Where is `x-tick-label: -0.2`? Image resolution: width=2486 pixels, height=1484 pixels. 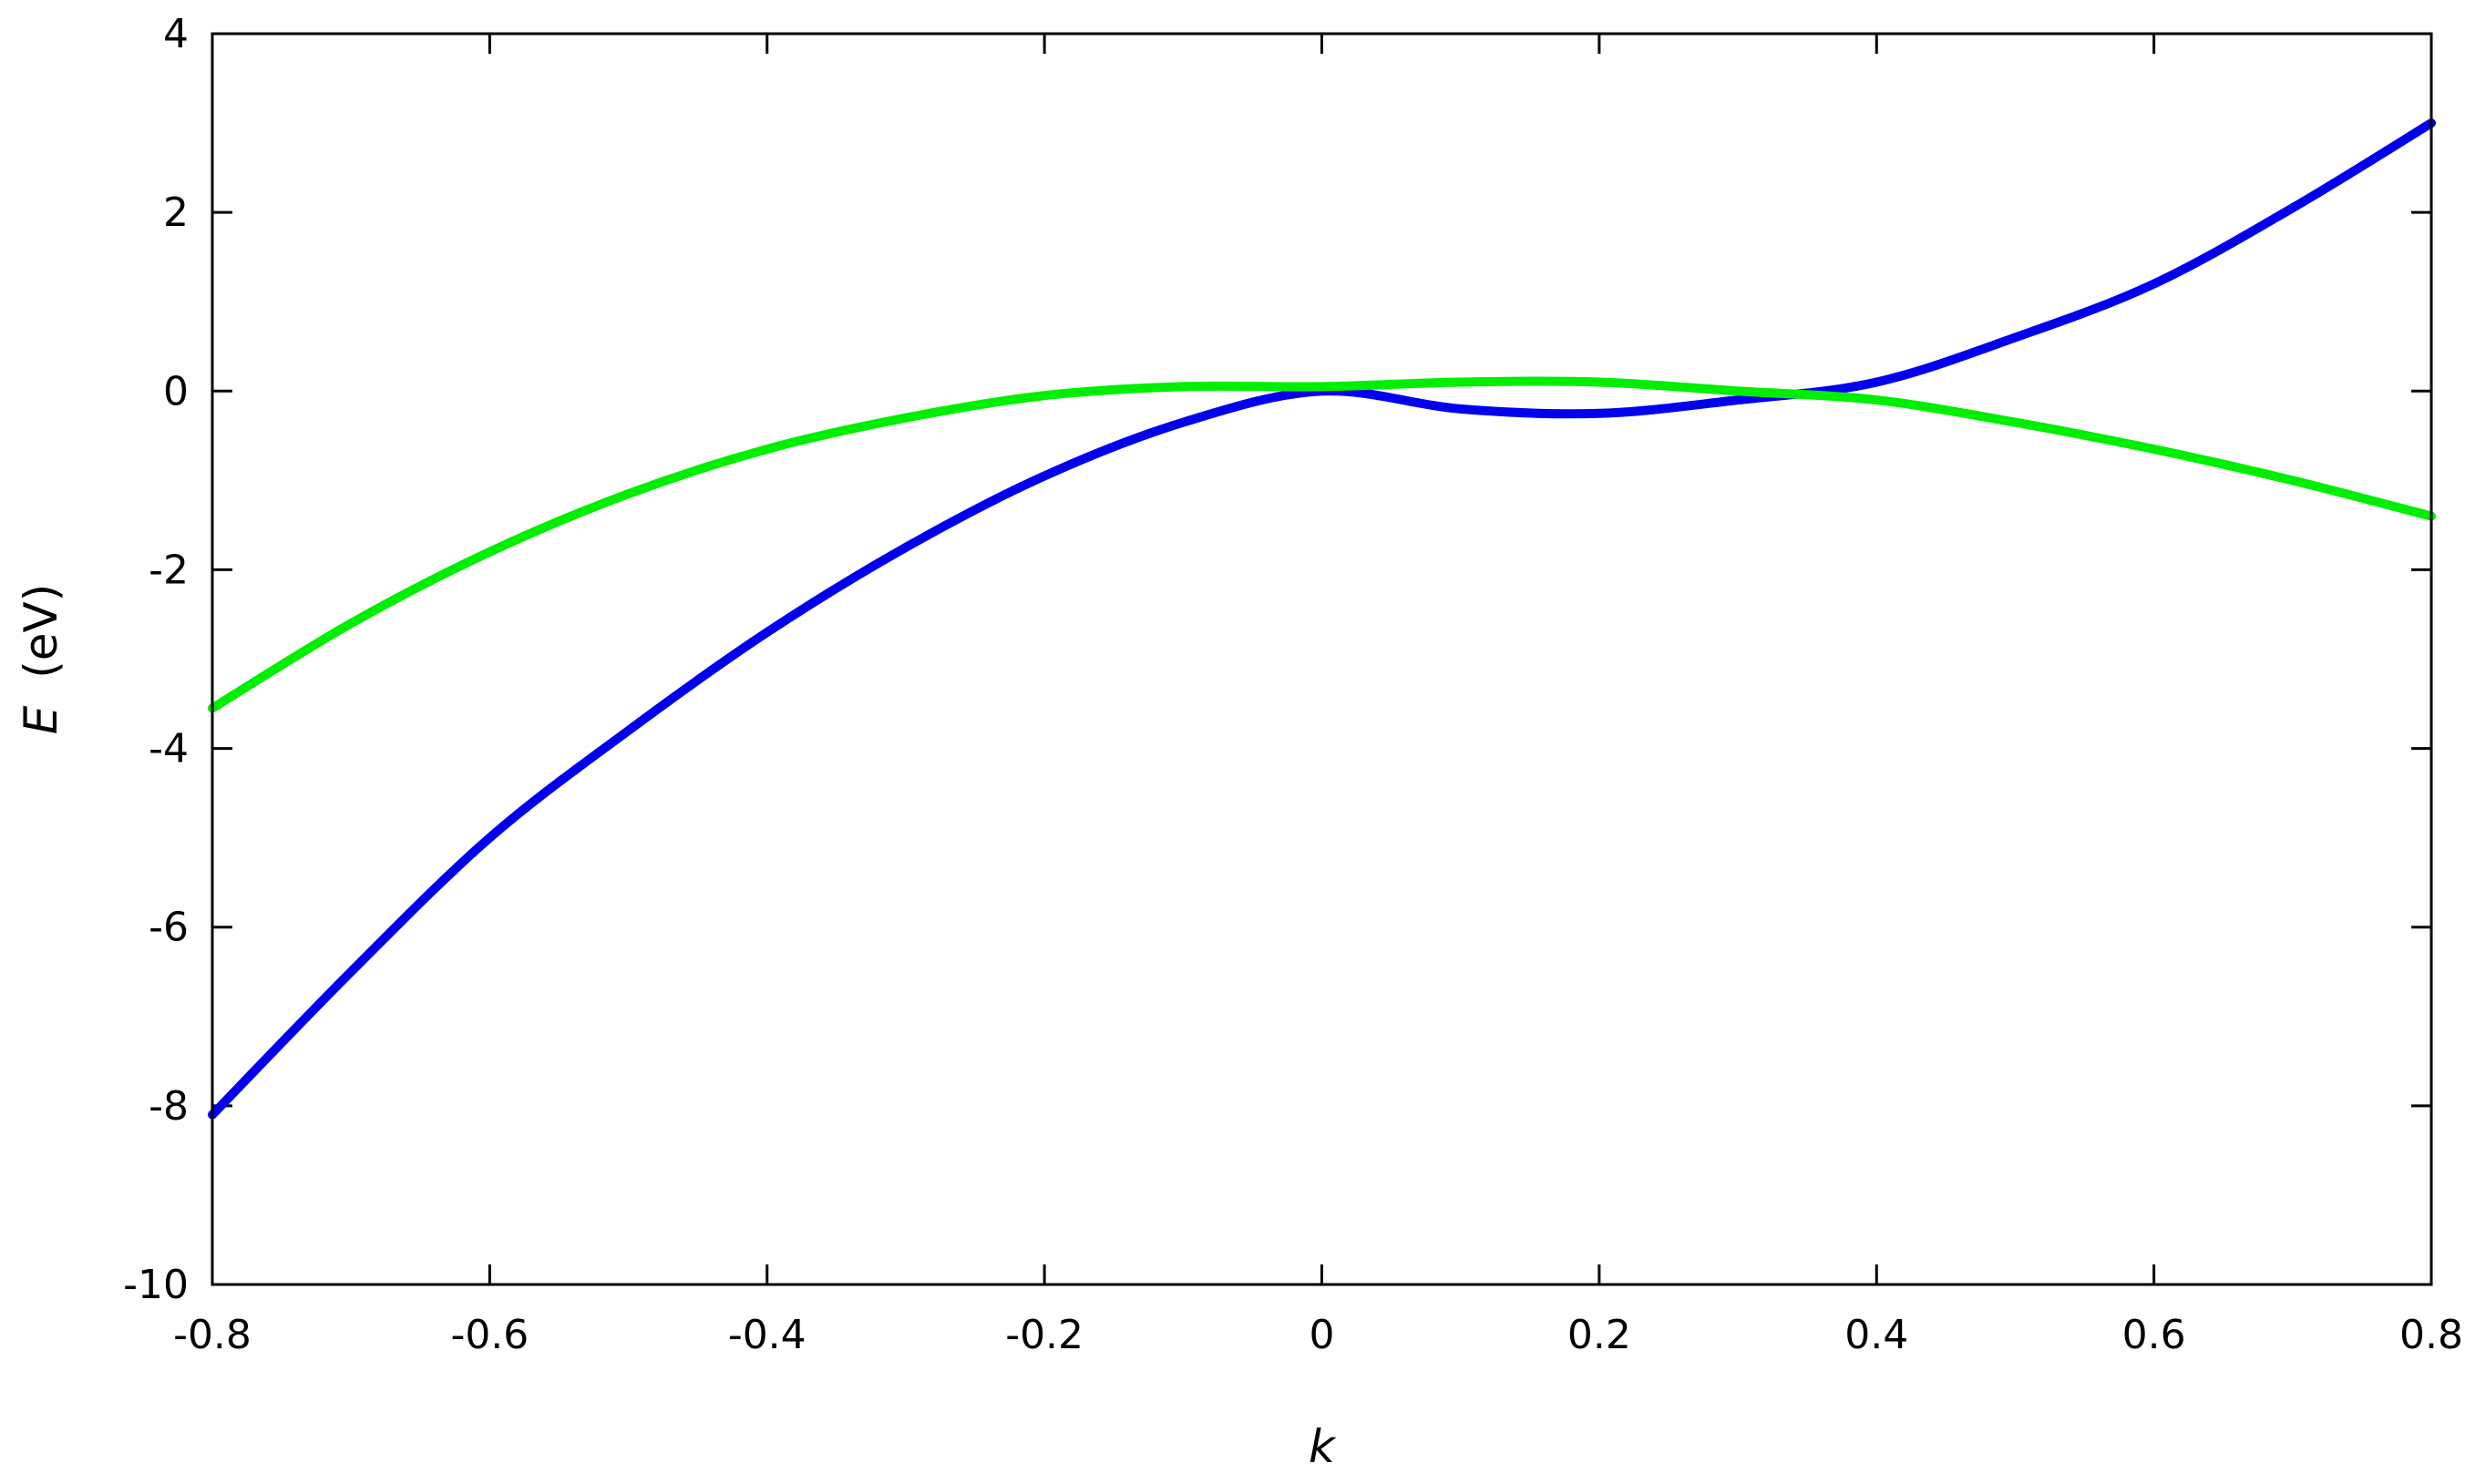
x-tick-label: -0.2 is located at coordinates (1044, 1335).